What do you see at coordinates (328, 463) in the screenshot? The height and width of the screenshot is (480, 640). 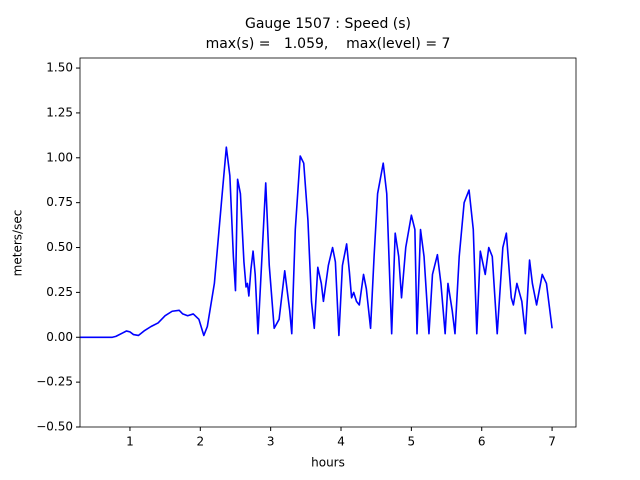 I see `x-axis-label: hours` at bounding box center [328, 463].